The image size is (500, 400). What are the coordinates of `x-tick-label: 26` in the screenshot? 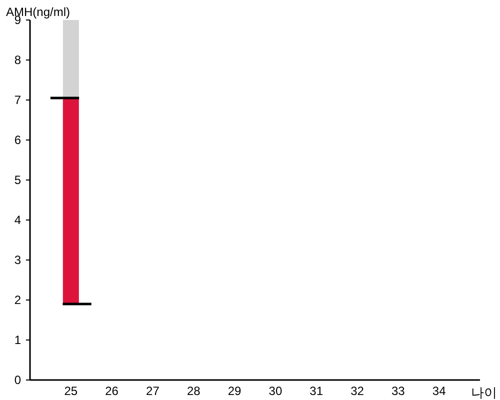 It's located at (112, 391).